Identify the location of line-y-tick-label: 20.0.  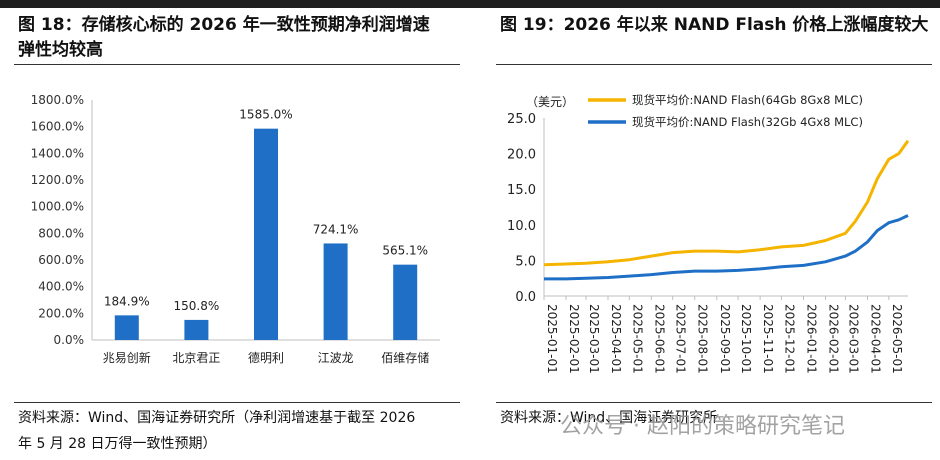
(521, 155).